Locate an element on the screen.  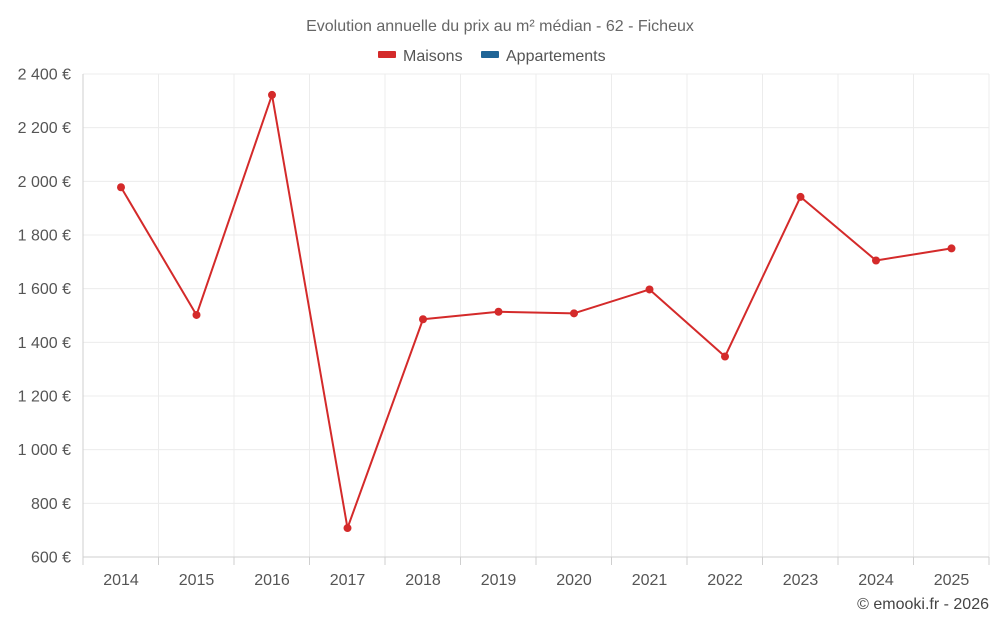
legend-item-maisons: Maisons is located at coordinates (420, 56).